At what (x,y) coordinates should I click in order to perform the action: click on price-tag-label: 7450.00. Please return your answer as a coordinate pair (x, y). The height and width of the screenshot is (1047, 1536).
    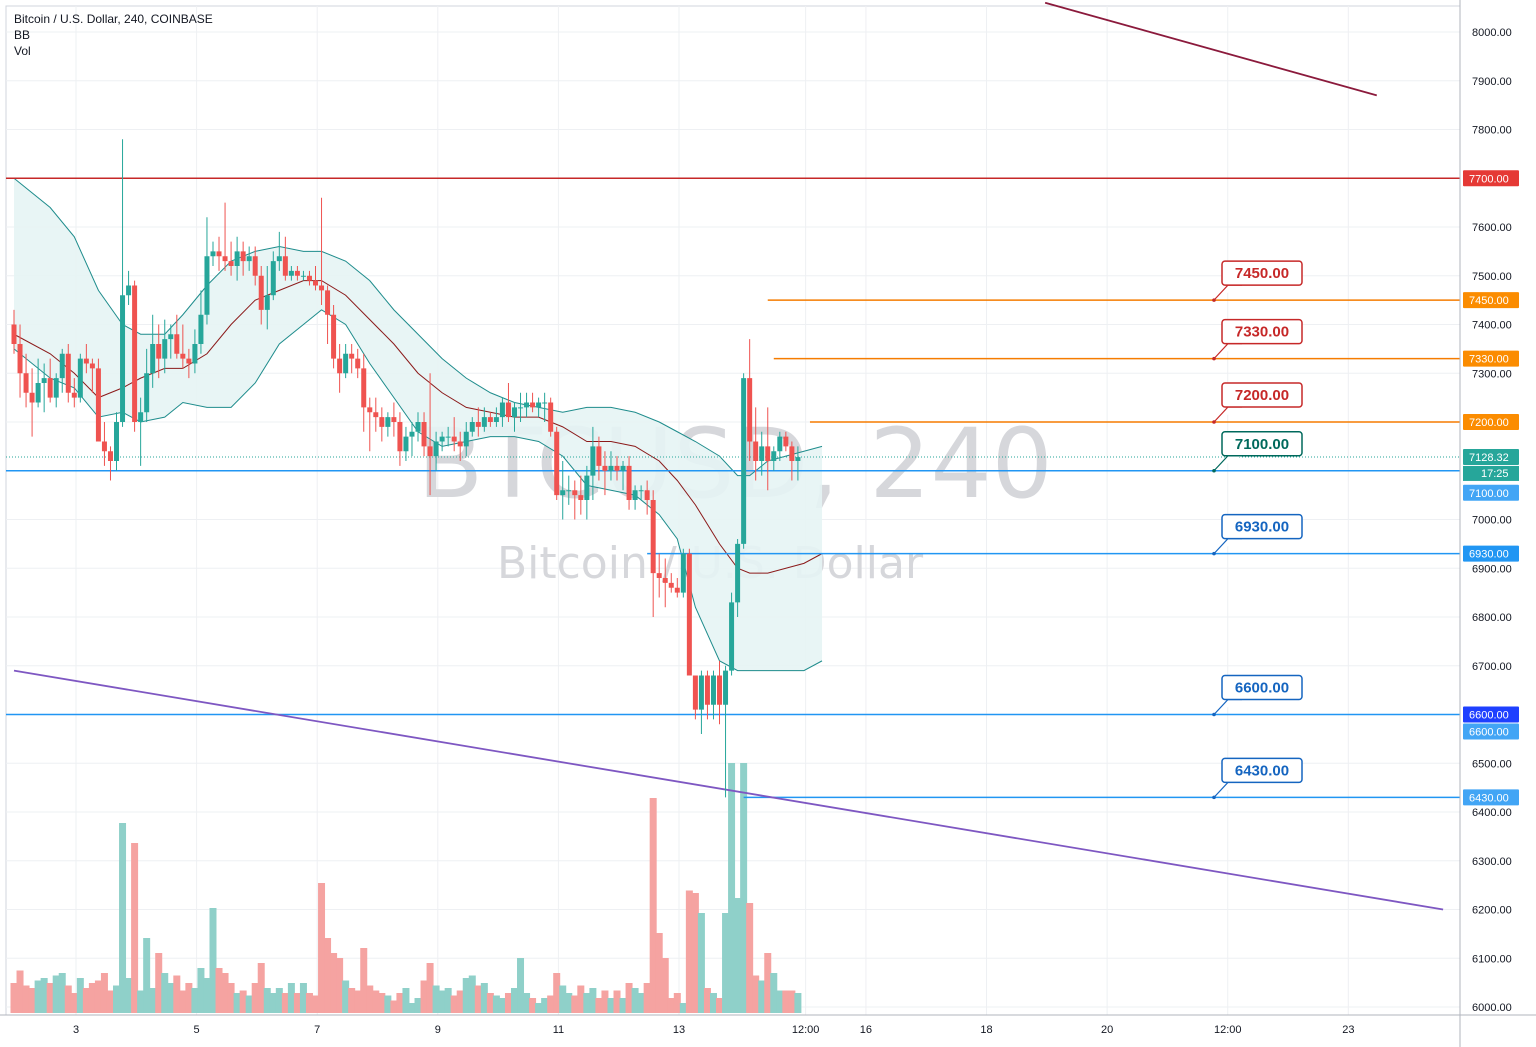
    Looking at the image, I should click on (1489, 301).